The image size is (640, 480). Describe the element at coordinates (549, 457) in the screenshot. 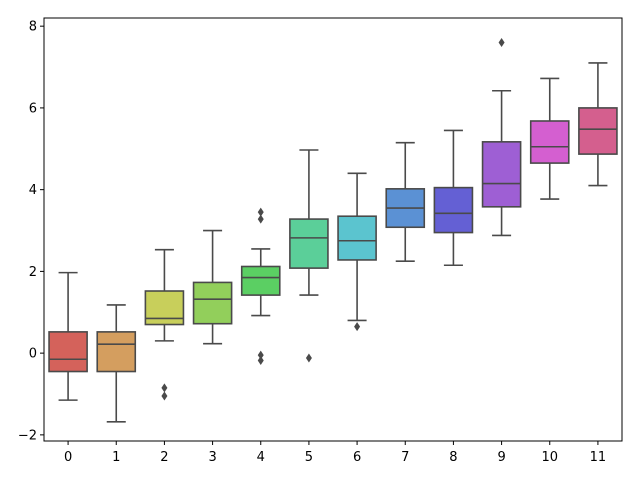

I see `x-tick-label-10: 10` at that location.